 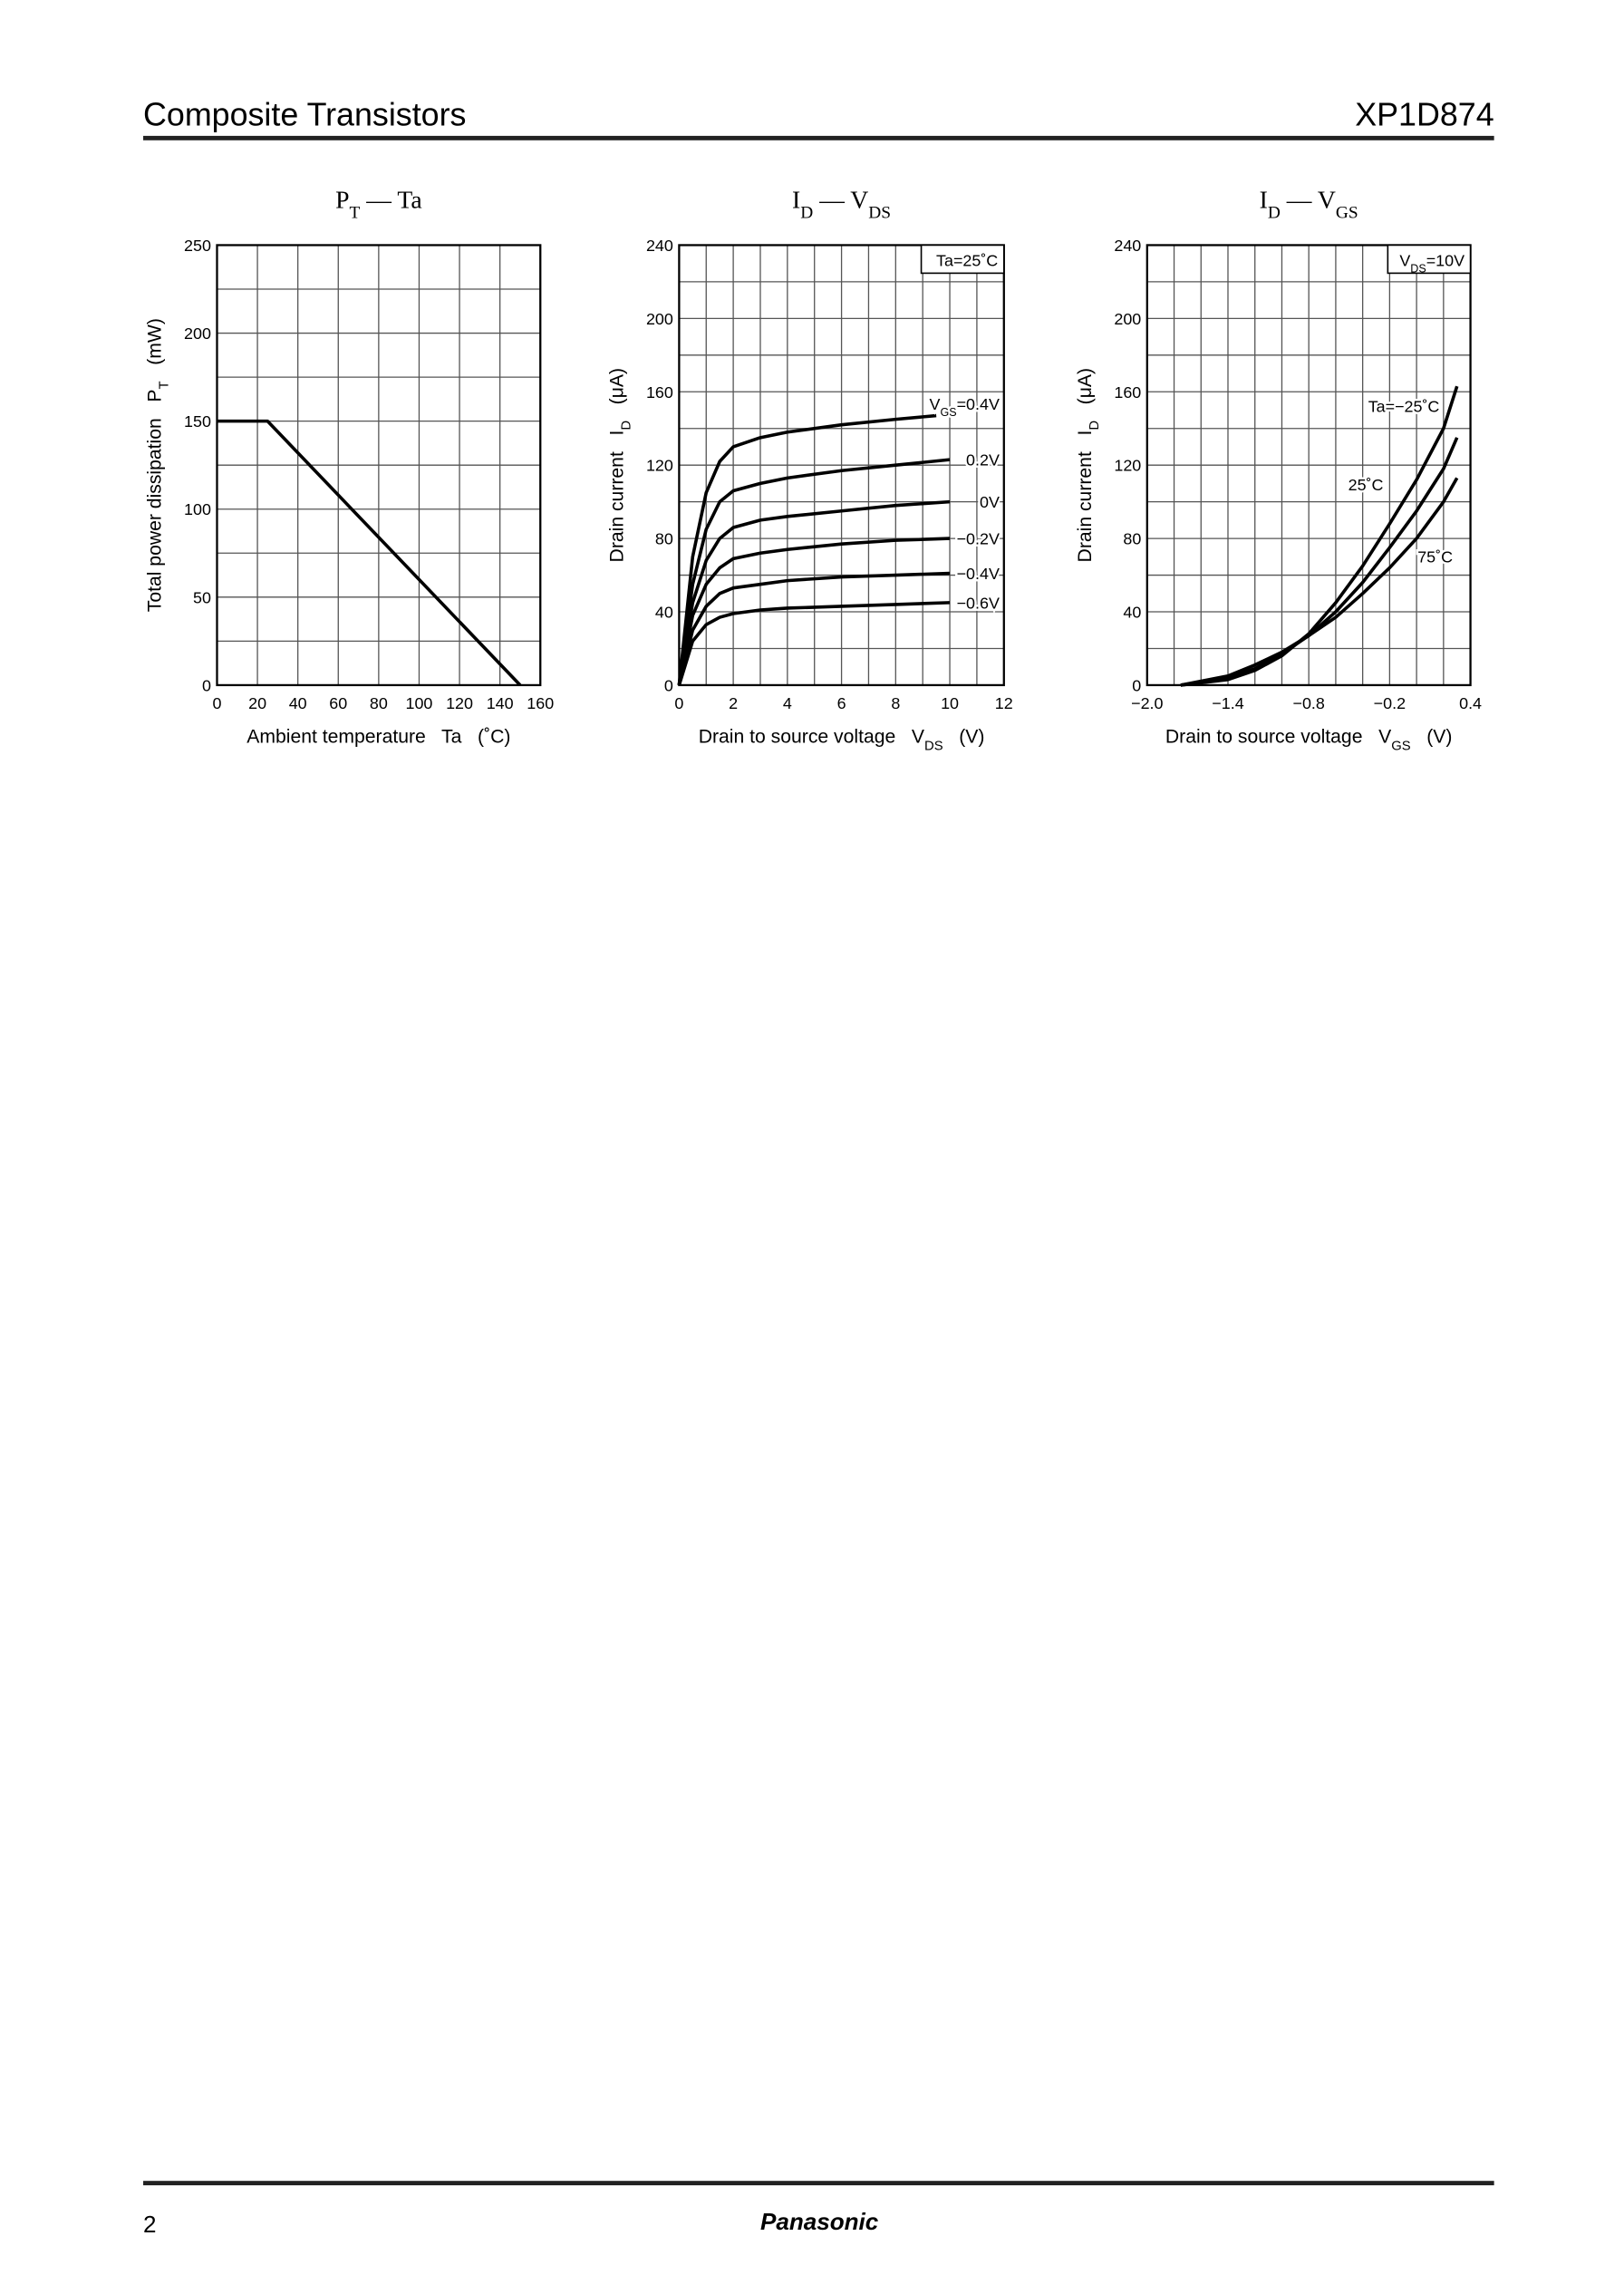 What do you see at coordinates (733, 703) in the screenshot?
I see `x-tick-label: 2` at bounding box center [733, 703].